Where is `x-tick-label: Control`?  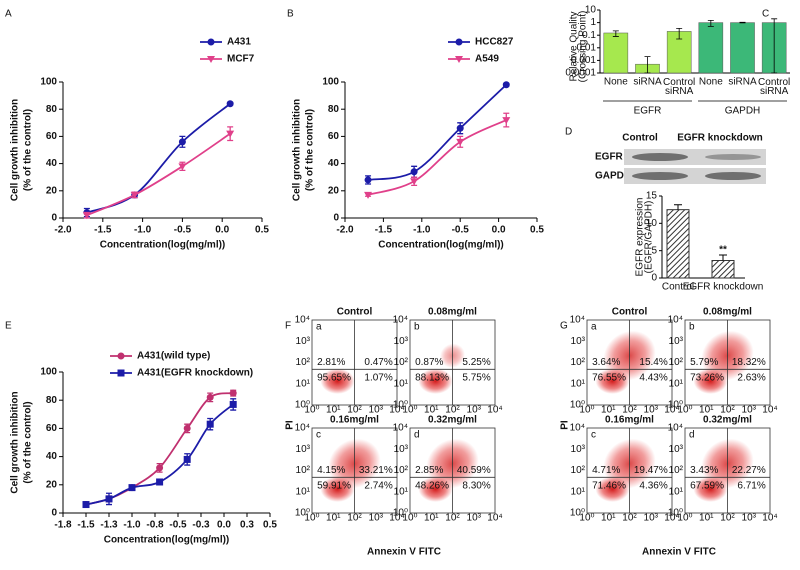
x-tick-label: Control is located at coordinates (678, 287).